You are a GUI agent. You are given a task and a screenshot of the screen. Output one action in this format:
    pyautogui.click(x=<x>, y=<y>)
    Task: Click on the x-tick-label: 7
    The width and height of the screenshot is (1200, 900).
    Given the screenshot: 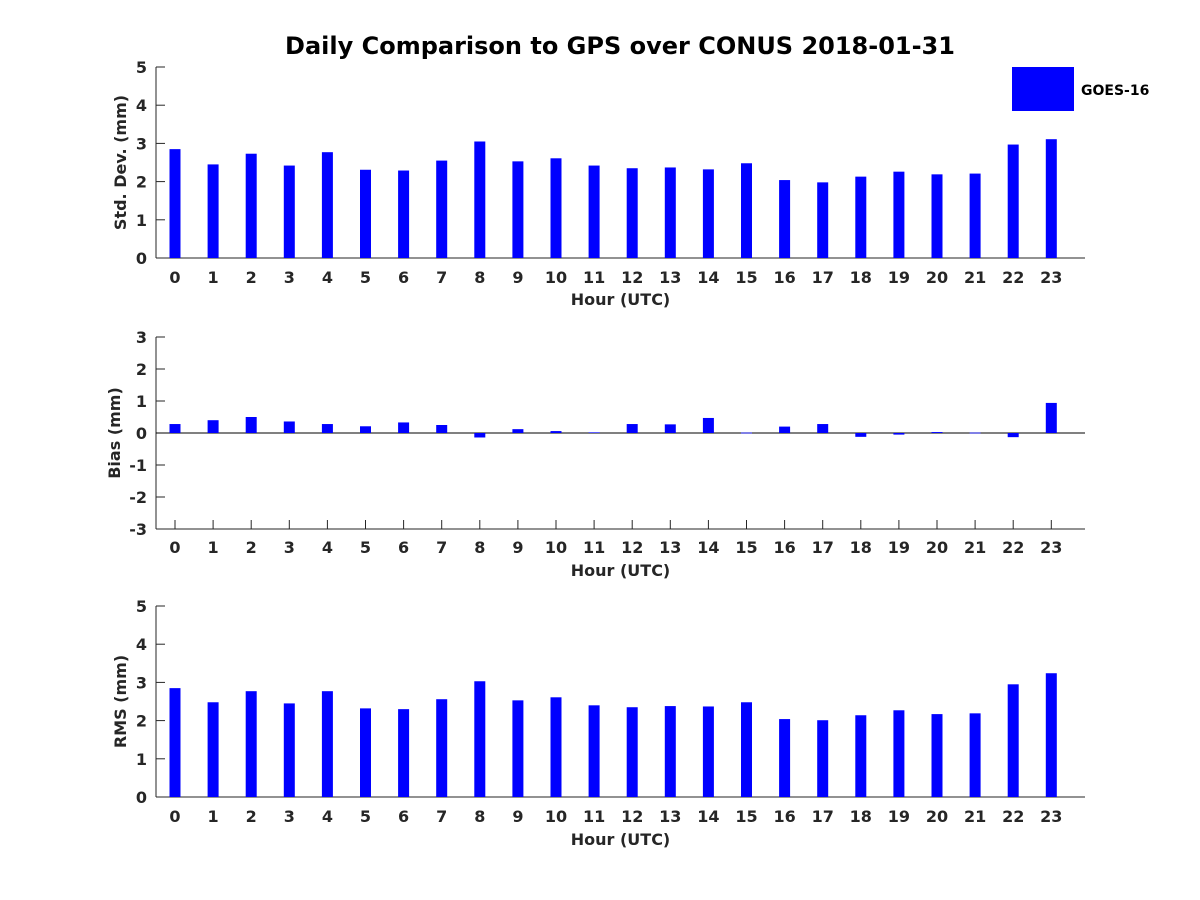 What is the action you would take?
    pyautogui.click(x=441, y=816)
    